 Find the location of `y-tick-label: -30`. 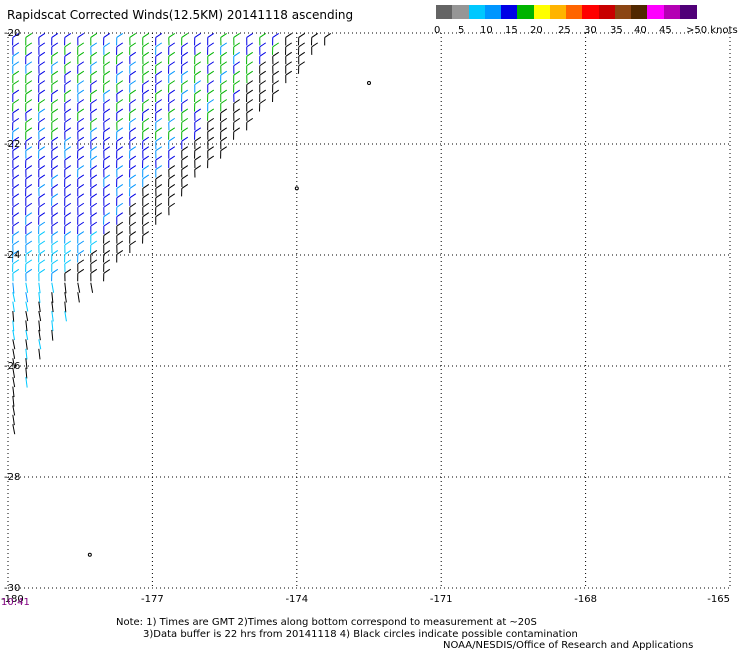

y-tick-label: -30 is located at coordinates (12, 588).